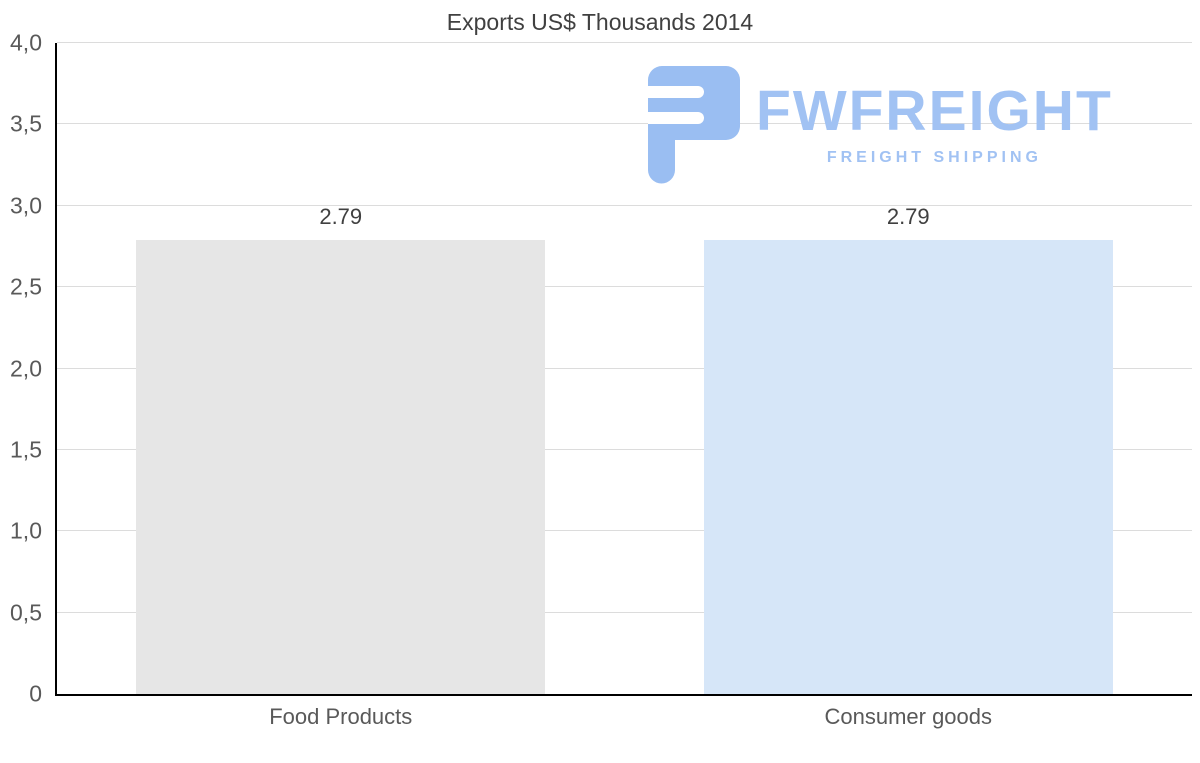  Describe the element at coordinates (26, 530) in the screenshot. I see `y-tick-label: 1,0` at that location.